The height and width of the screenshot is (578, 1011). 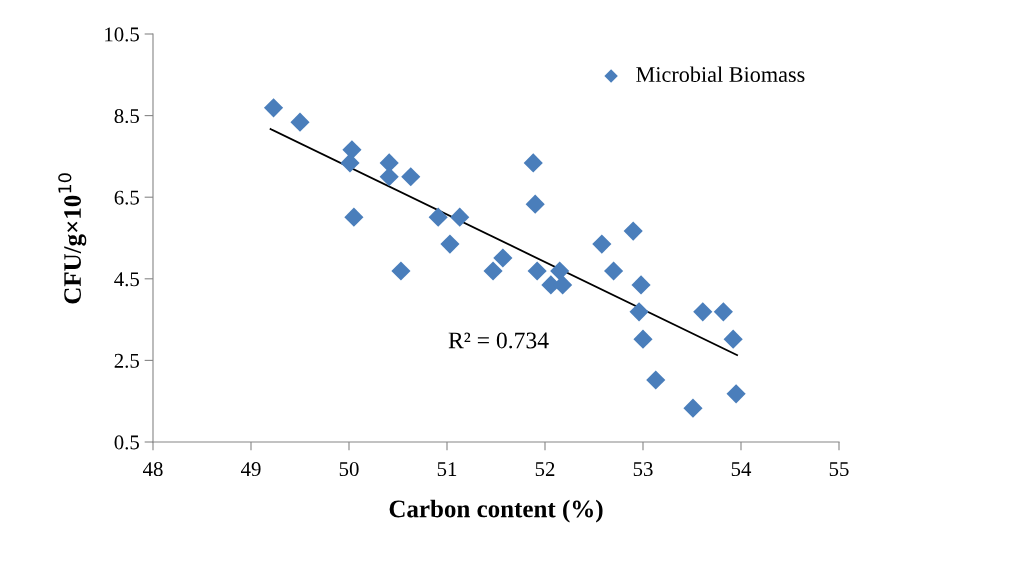 I want to click on y-tick-label: 6.5, so click(x=126, y=197).